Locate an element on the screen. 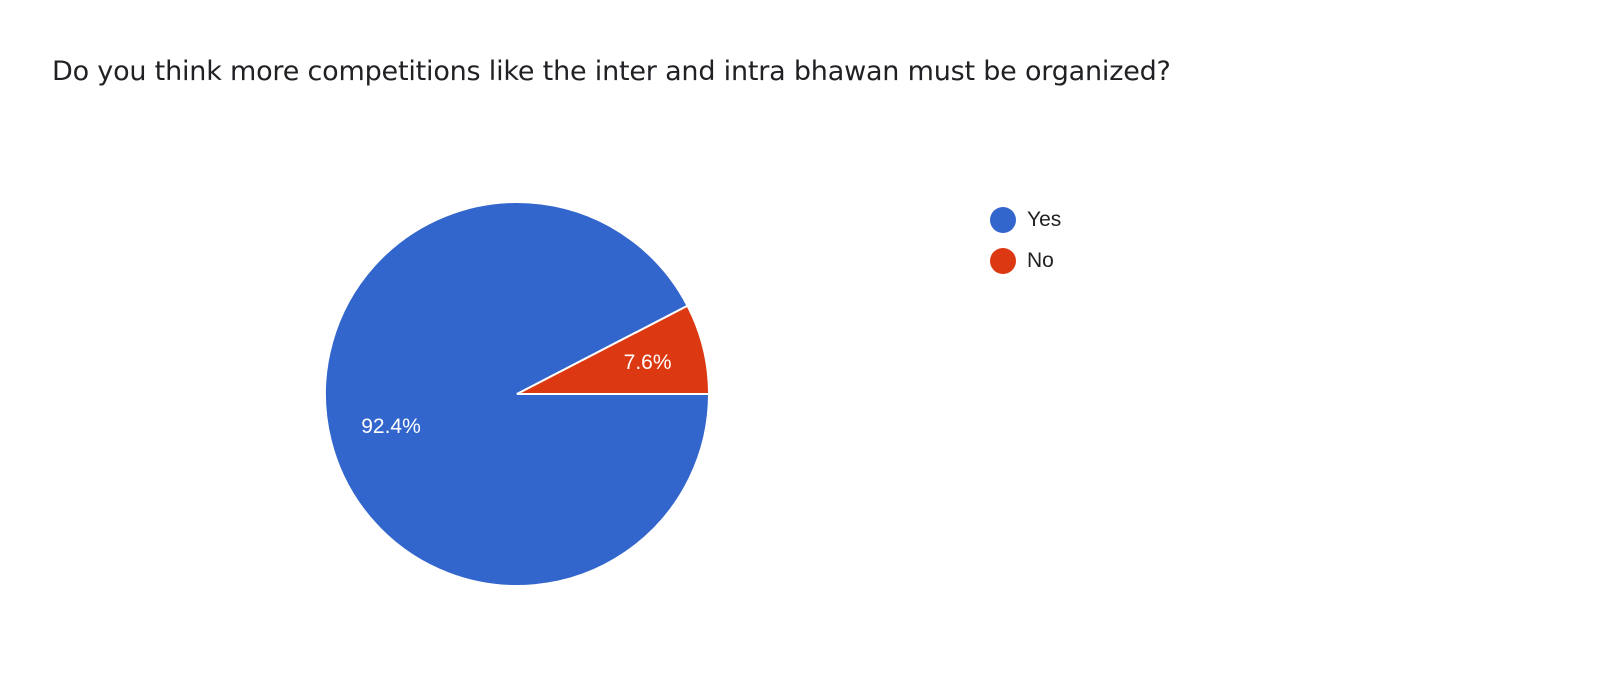  pie-label-no: 7.6% is located at coordinates (648, 362).